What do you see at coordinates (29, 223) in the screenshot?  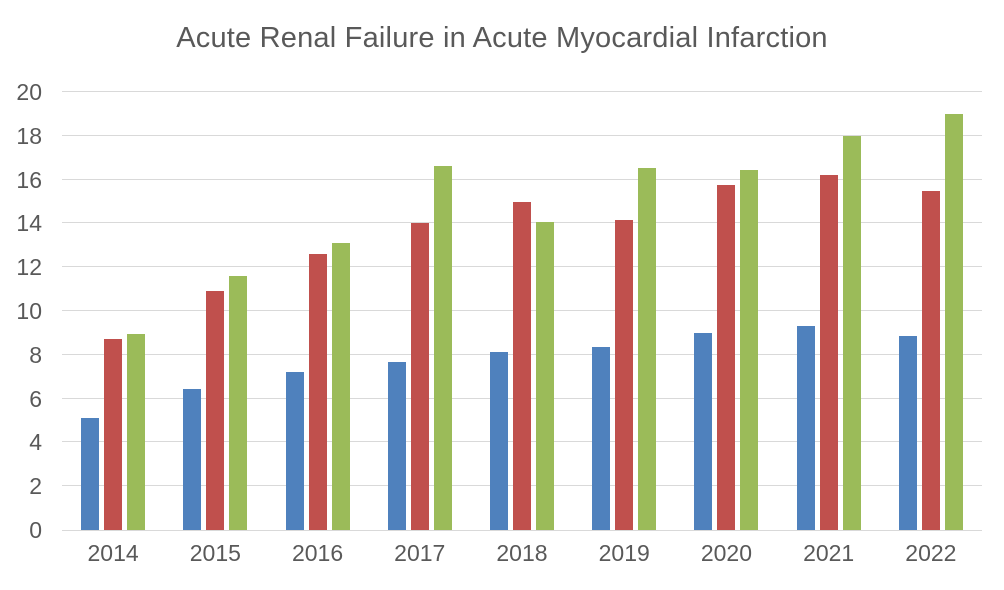 I see `y-tick-label-14: 14` at bounding box center [29, 223].